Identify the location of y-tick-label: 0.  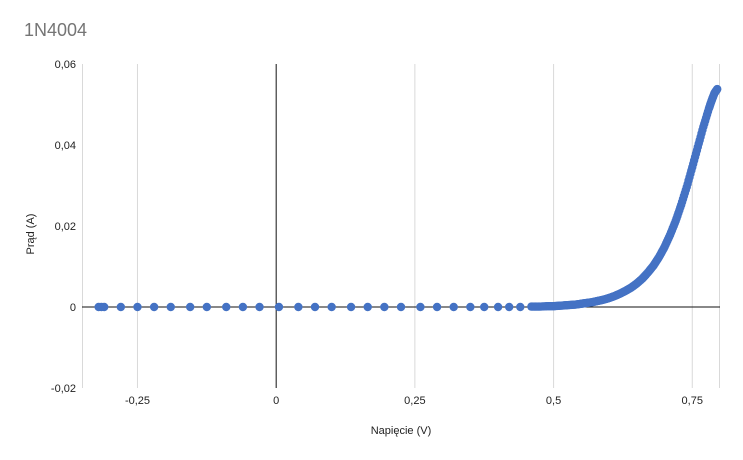
(73, 308).